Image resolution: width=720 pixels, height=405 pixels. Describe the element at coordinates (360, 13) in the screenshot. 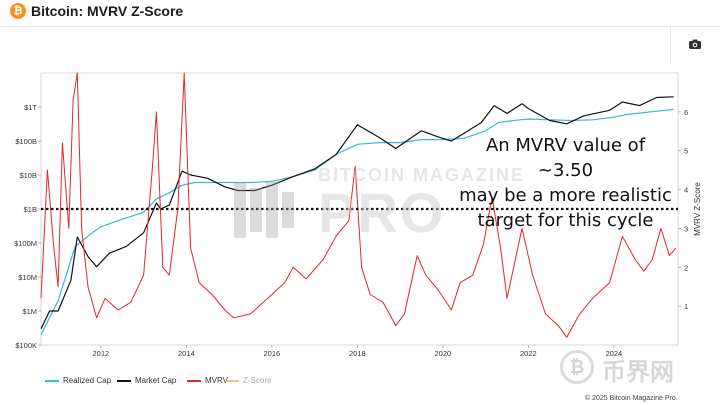

I see `chart-header: ₿ Bitcoin: MVRV Z-Score` at that location.